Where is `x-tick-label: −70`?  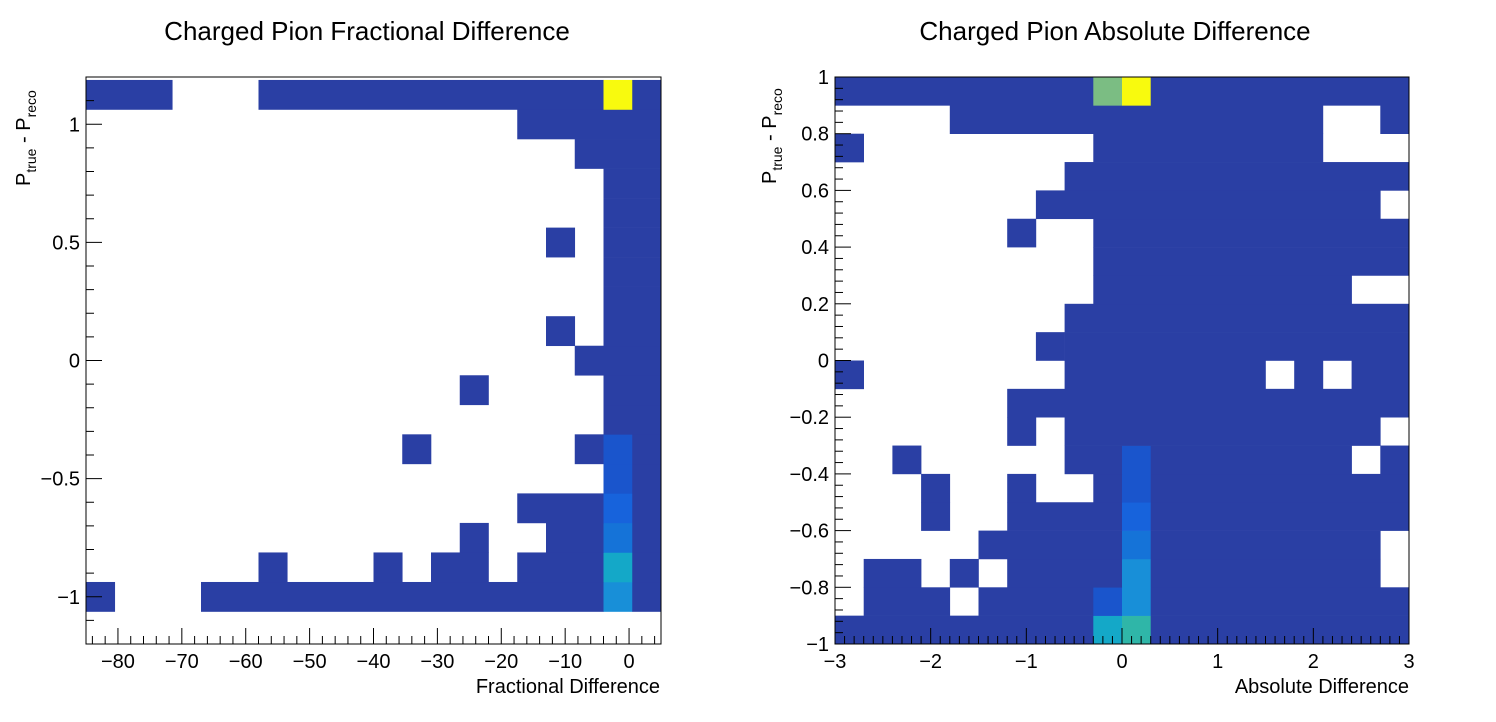 x-tick-label: −70 is located at coordinates (182, 662).